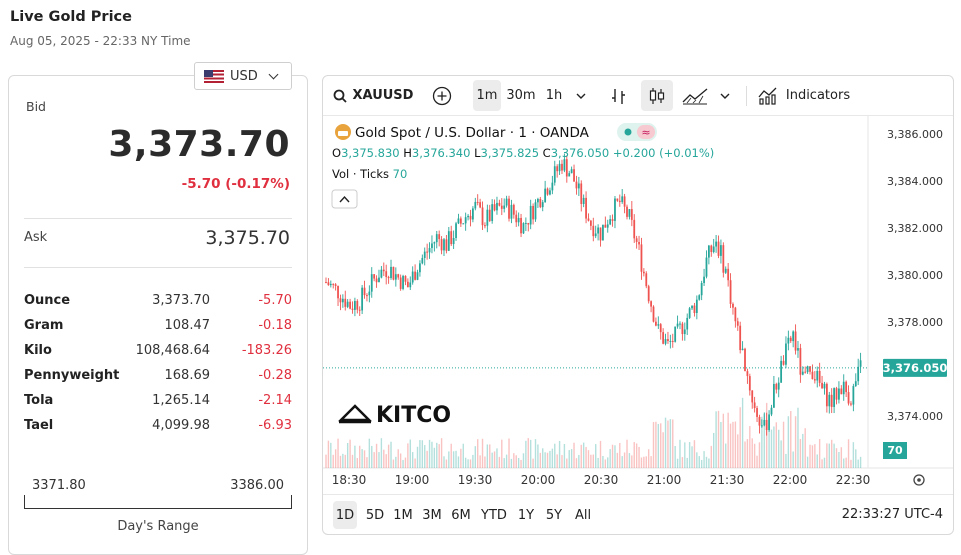 The width and height of the screenshot is (961, 555). I want to click on range-3m: 3M, so click(432, 515).